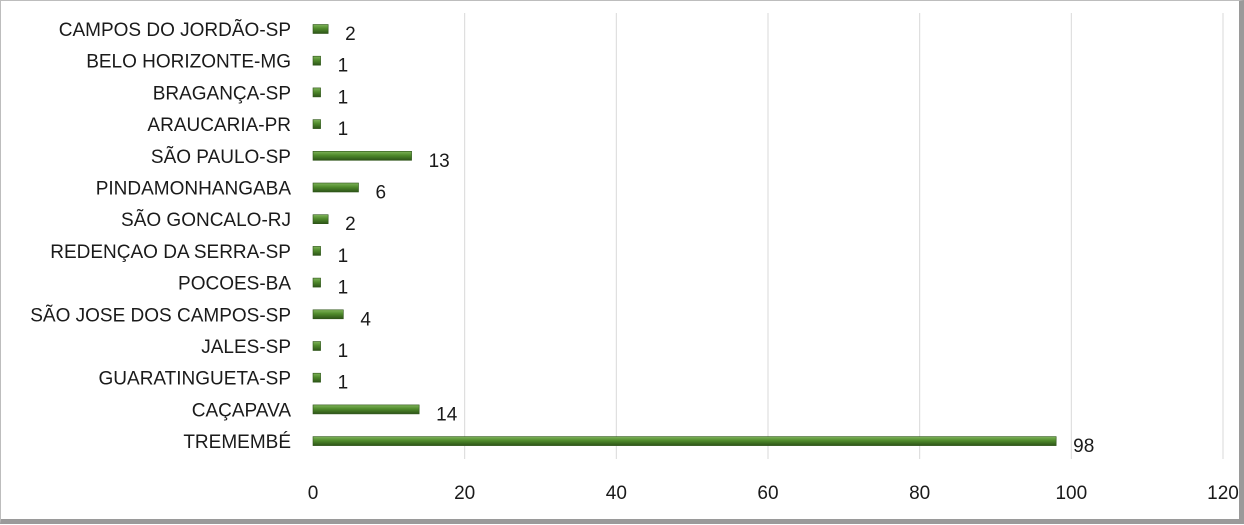 This screenshot has width=1244, height=525. Describe the element at coordinates (195, 379) in the screenshot. I see `category-label-11: GUARATINGUETA-SP` at that location.